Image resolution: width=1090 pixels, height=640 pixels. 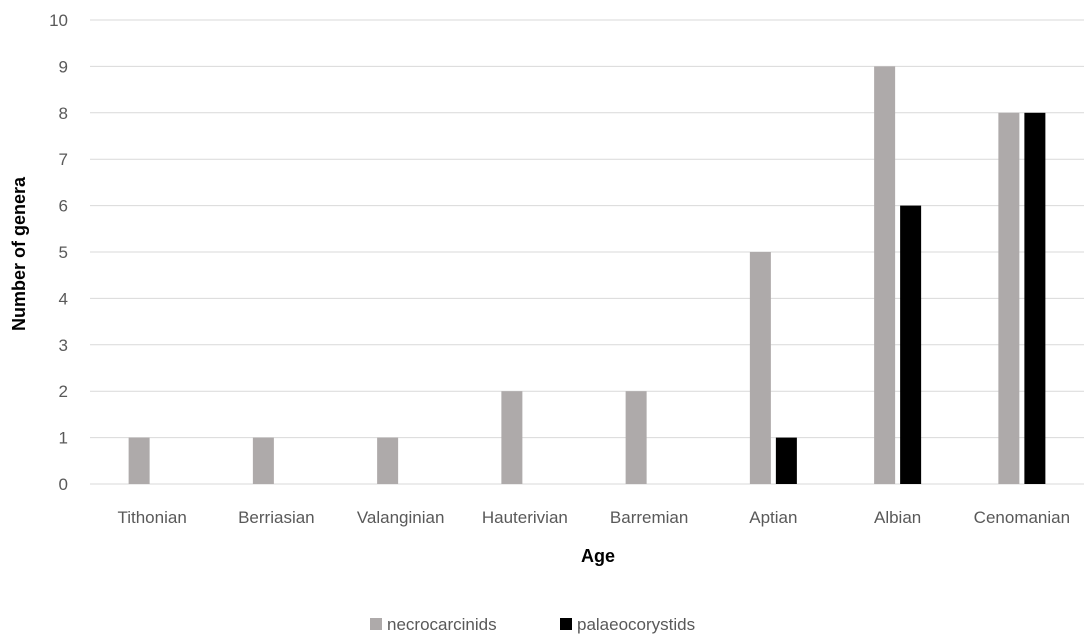 I want to click on y-tick-label: 6, so click(x=63, y=206).